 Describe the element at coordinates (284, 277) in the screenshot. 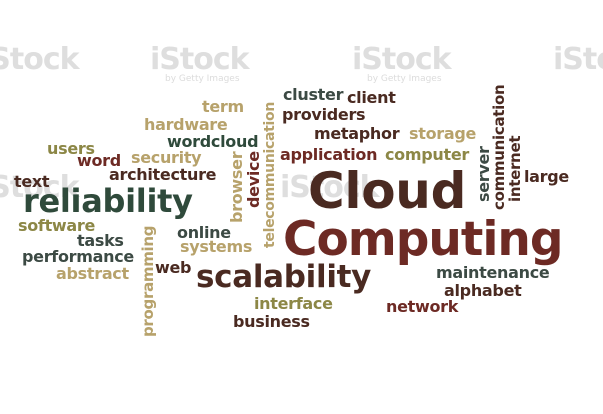

I see `word-scalability: scalability` at that location.